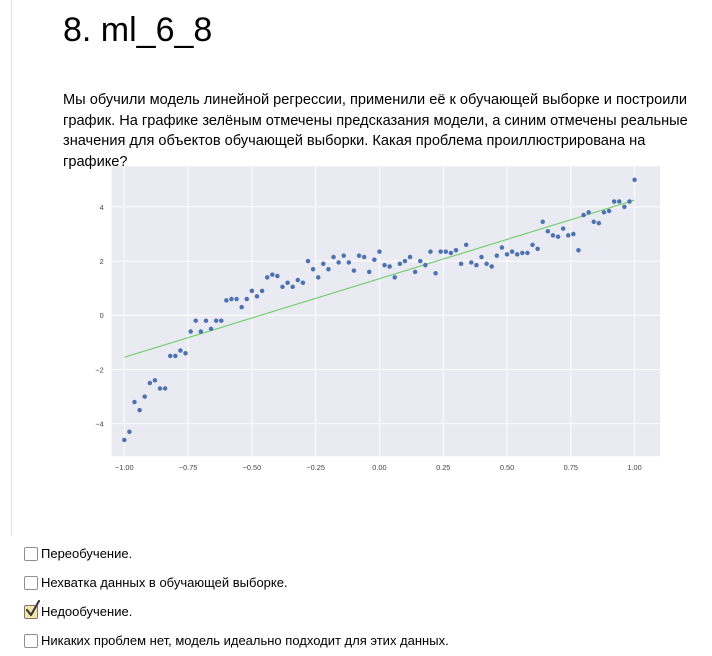 This screenshot has width=712, height=656. Describe the element at coordinates (138, 30) in the screenshot. I see `question-title: 8. ml_6_8` at that location.